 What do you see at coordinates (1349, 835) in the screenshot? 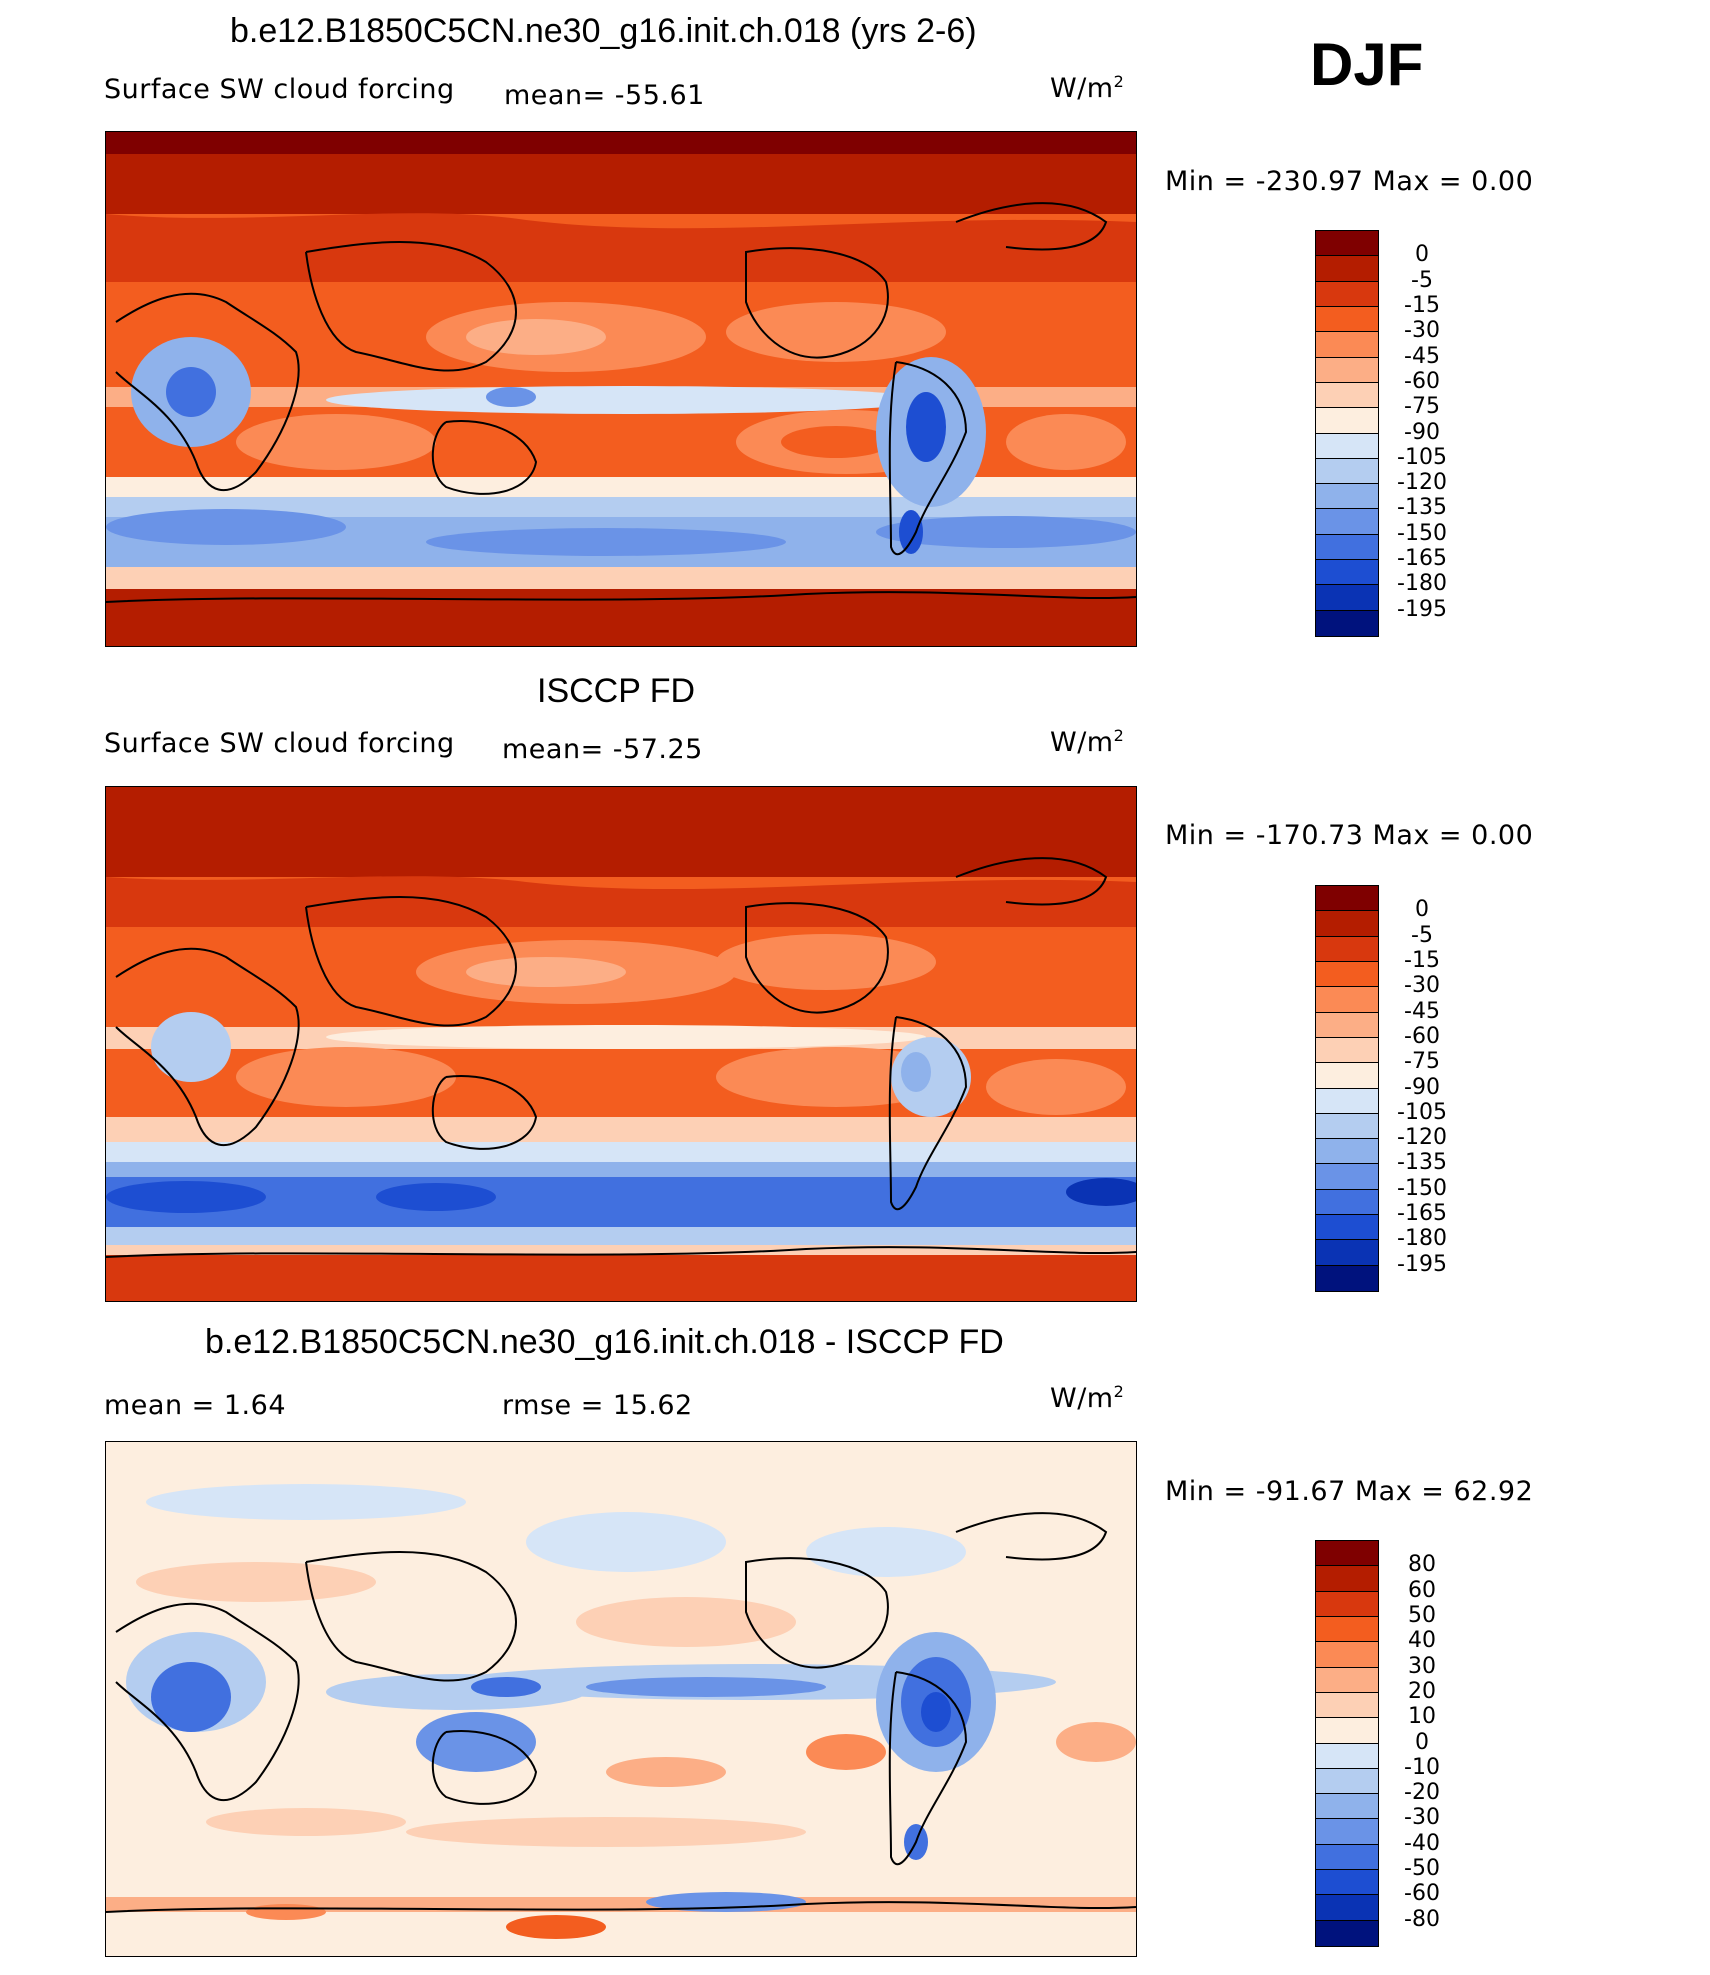
I see `panel2-minmax: Min = -170.73 Max = 0.00` at bounding box center [1349, 835].